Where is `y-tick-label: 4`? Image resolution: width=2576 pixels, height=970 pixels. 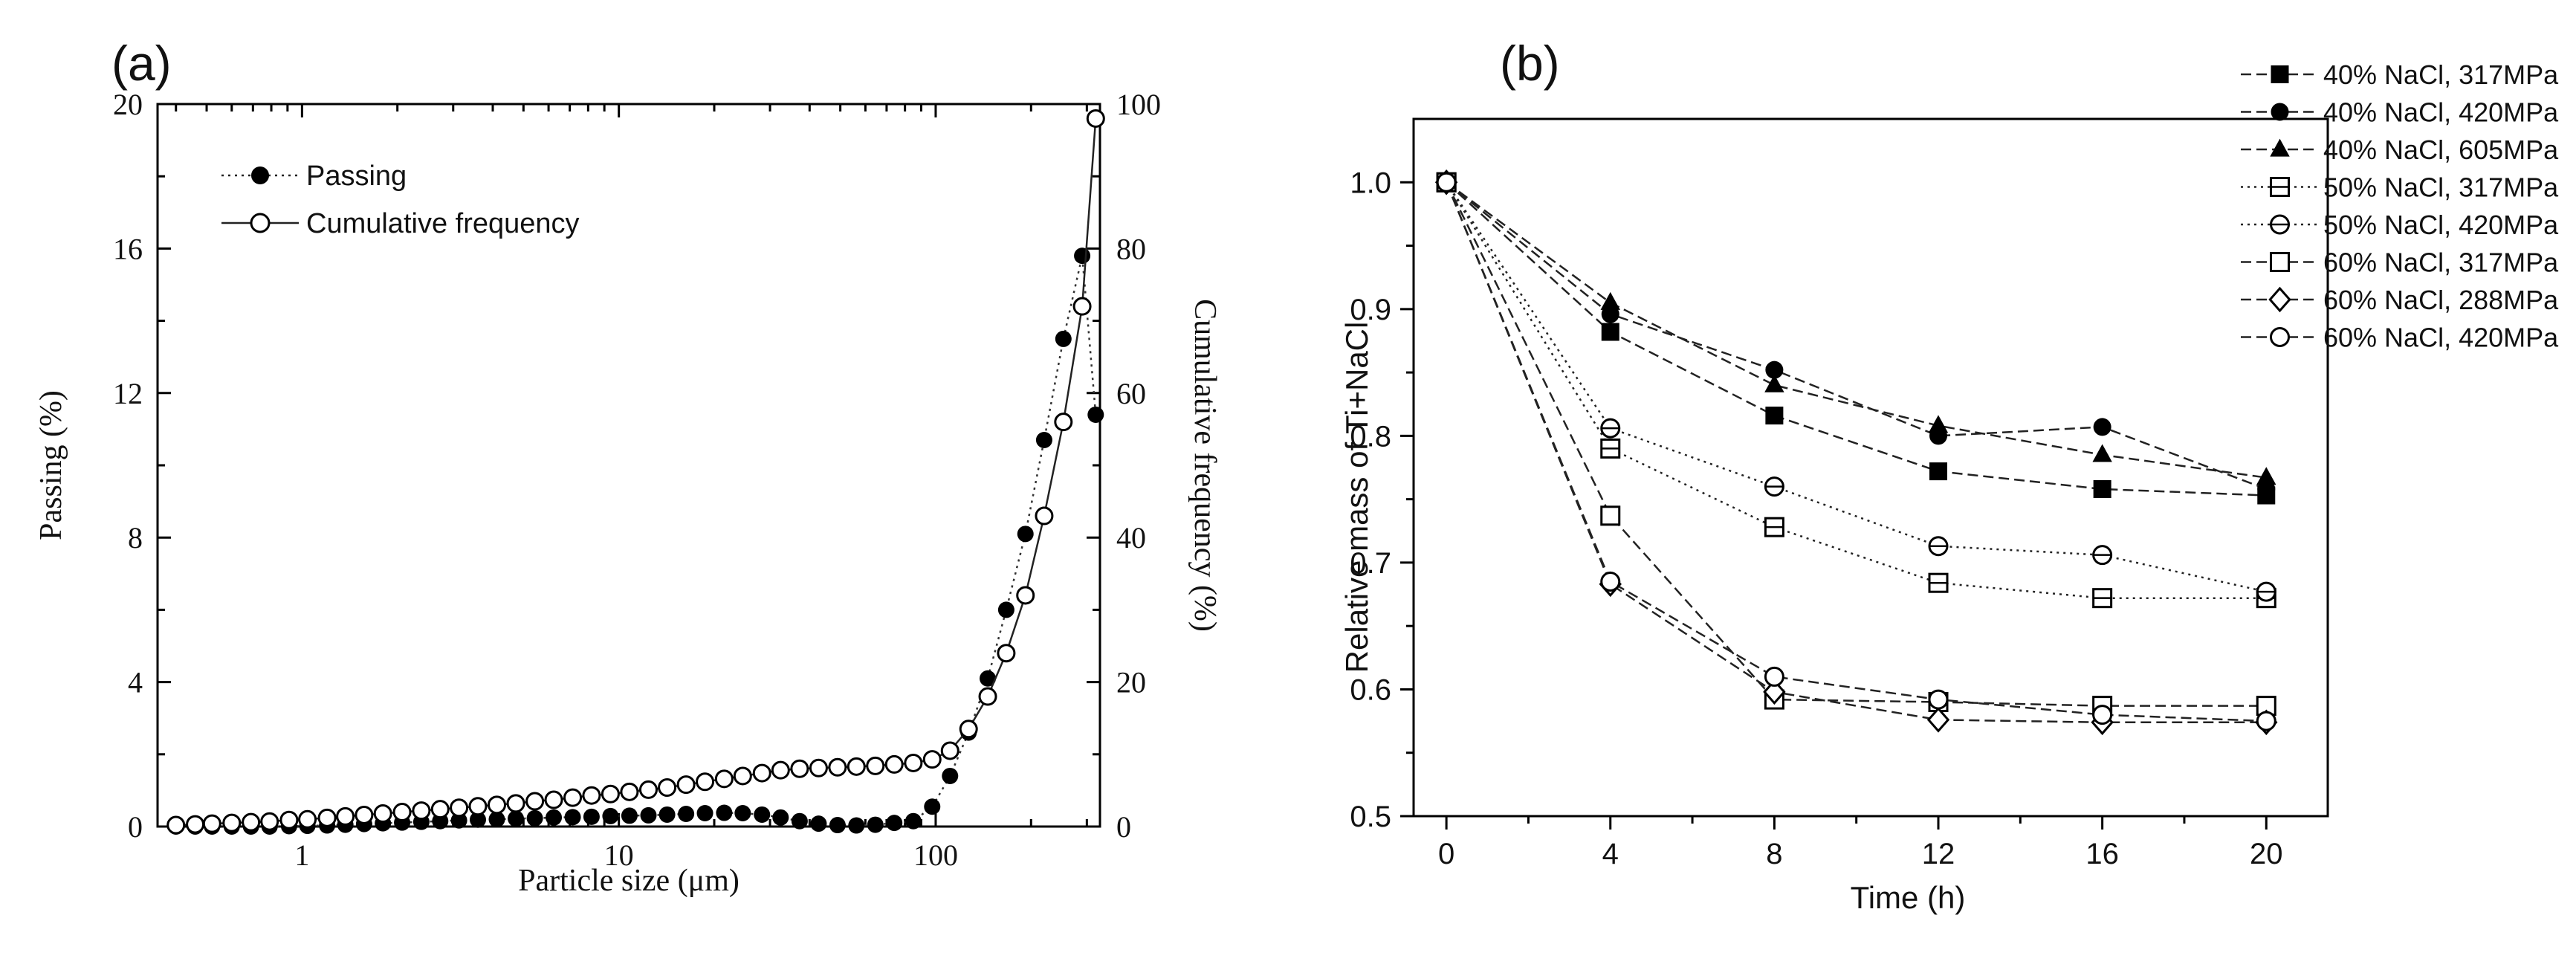
y-tick-label: 4 is located at coordinates (135, 683).